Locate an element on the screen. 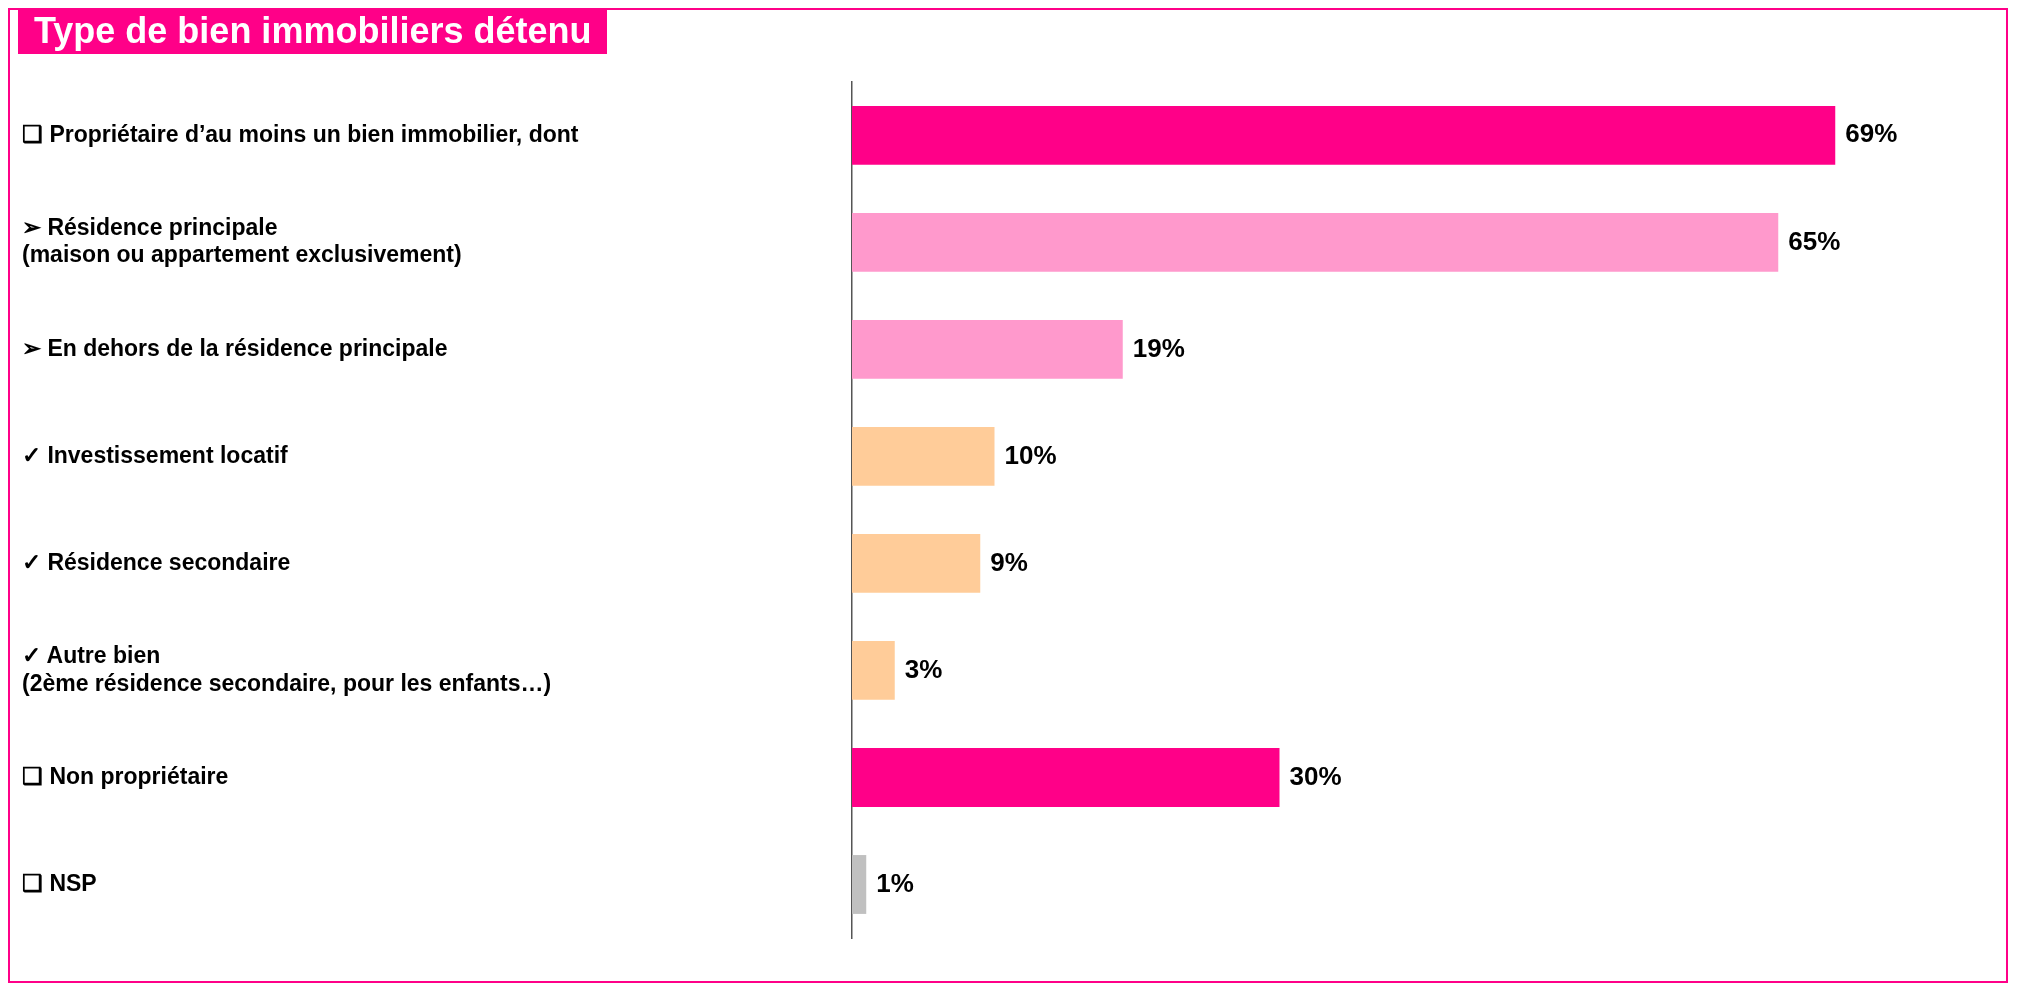 The image size is (2022, 995). data-label: 10% is located at coordinates (1030, 454).